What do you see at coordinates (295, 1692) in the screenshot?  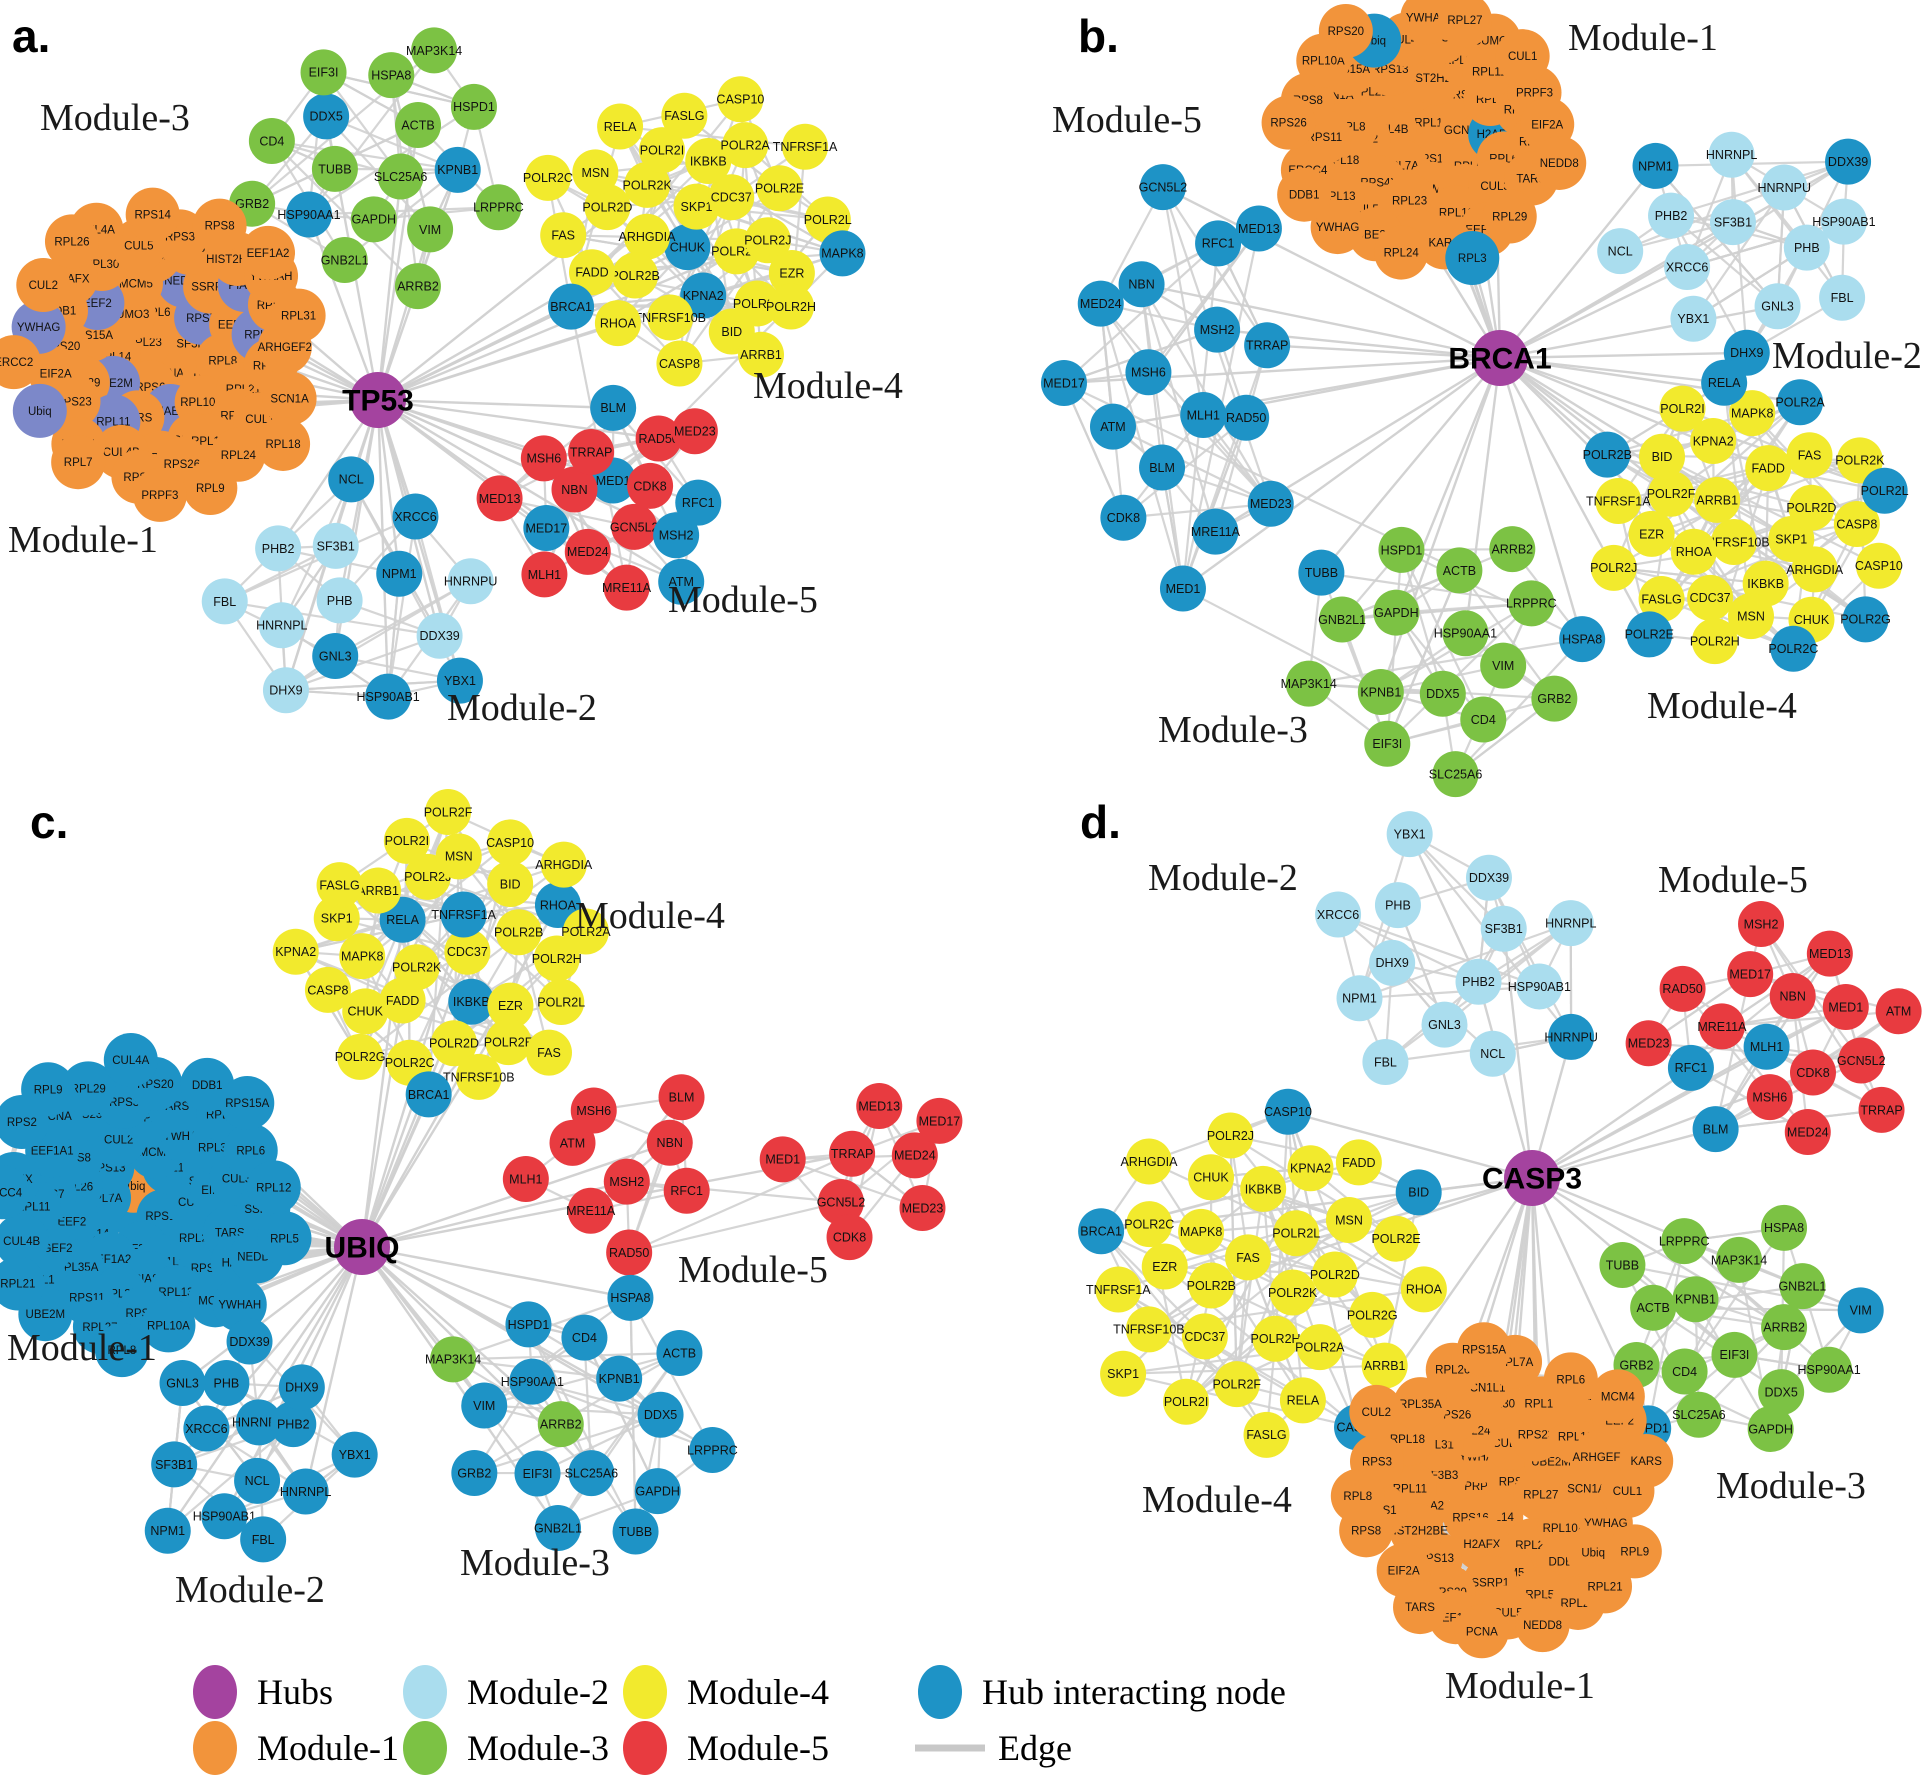 I see `legend-label: Hubs` at bounding box center [295, 1692].